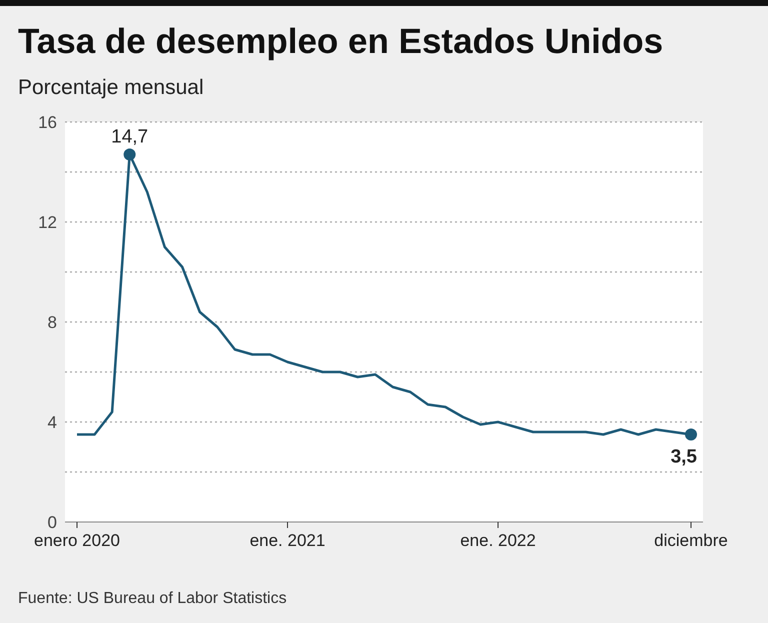  Describe the element at coordinates (47, 122) in the screenshot. I see `y-tick-label: 16` at that location.